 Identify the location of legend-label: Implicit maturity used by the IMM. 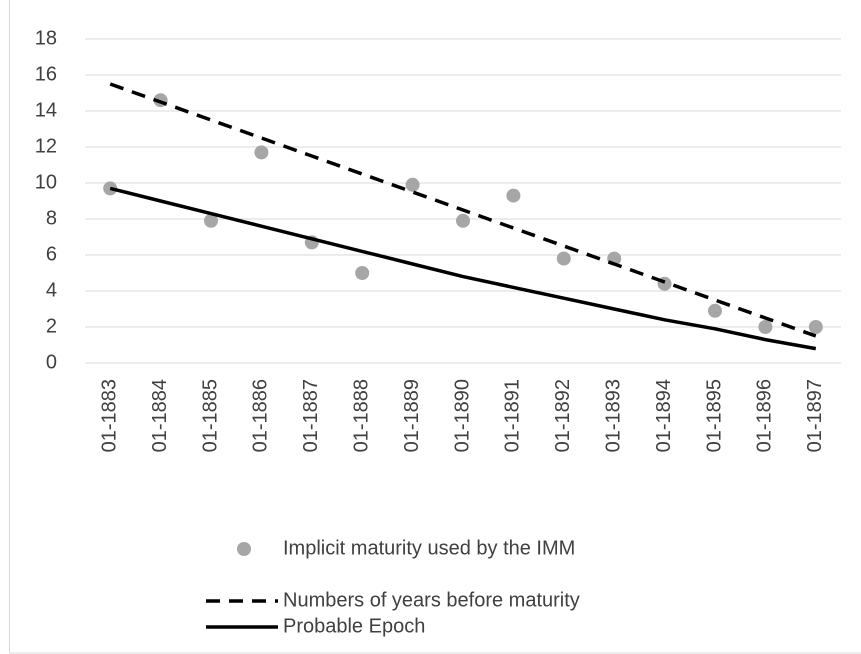
(429, 548).